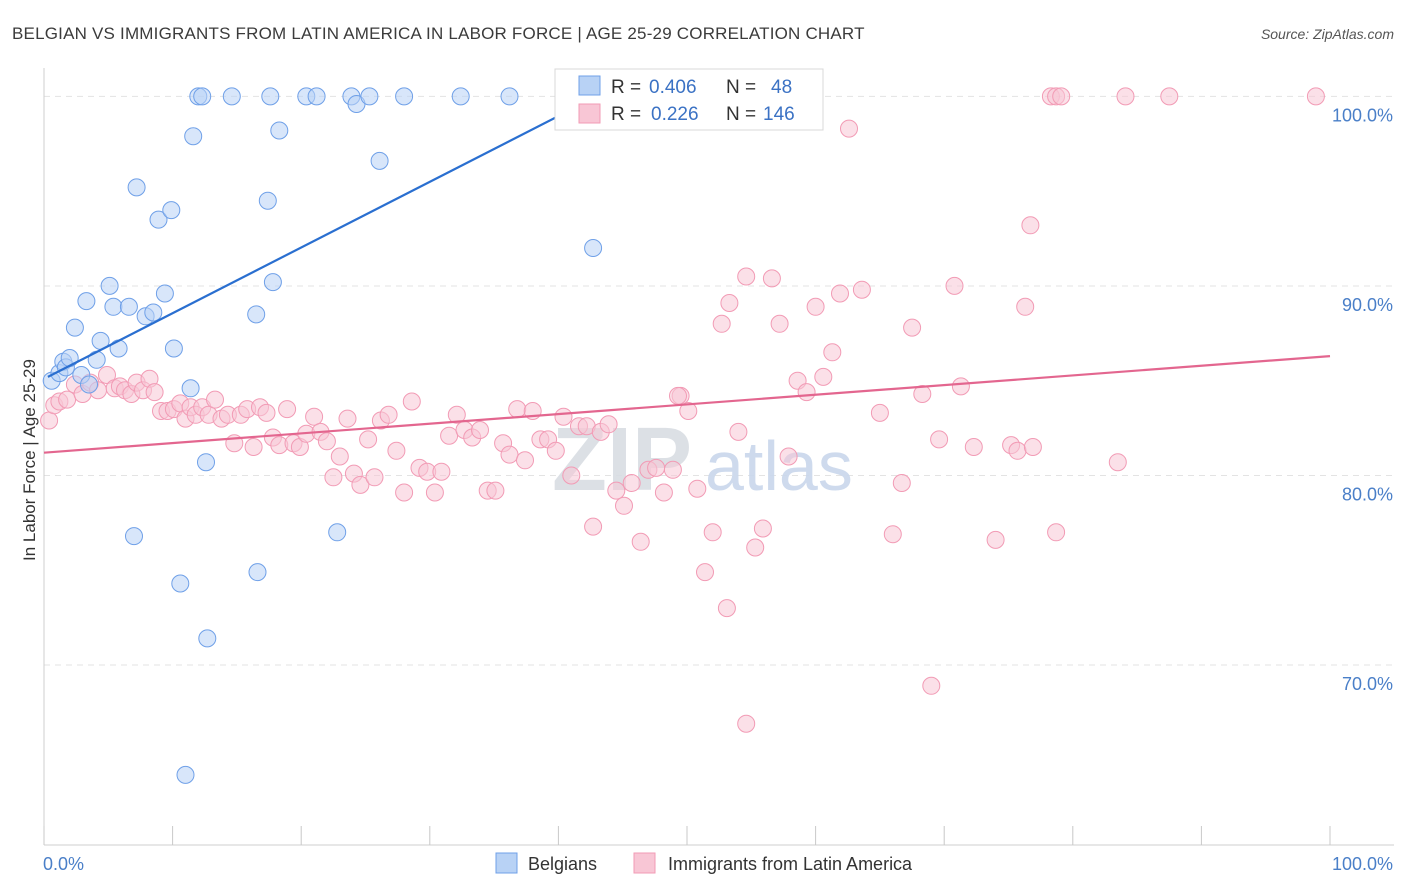 The width and height of the screenshot is (1406, 892). What do you see at coordinates (562, 864) in the screenshot?
I see `legend-label-belgians: Belgians` at bounding box center [562, 864].